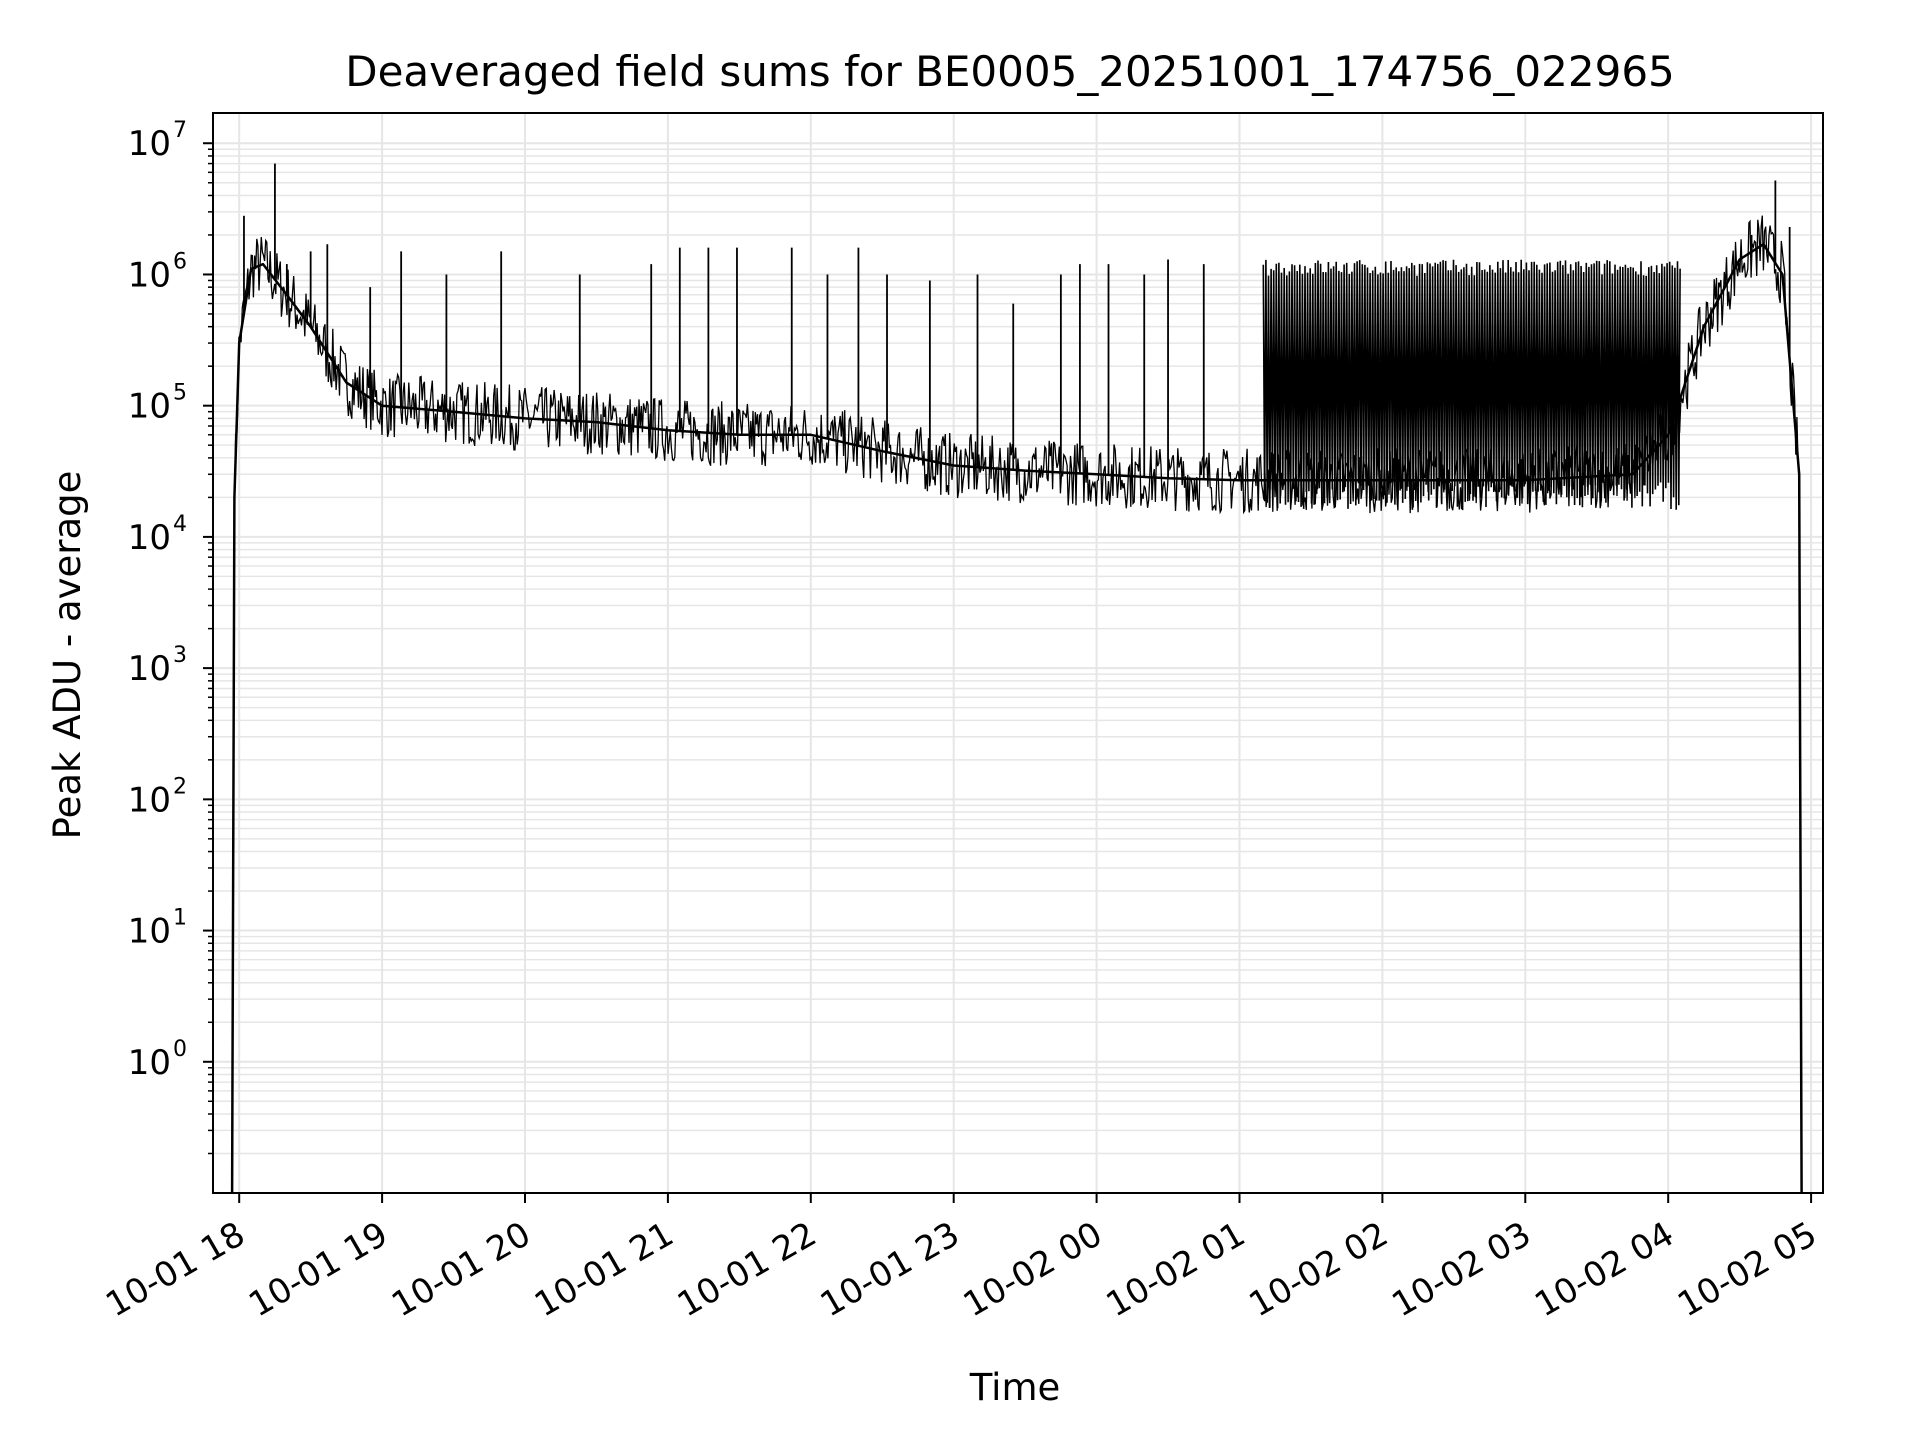  Describe the element at coordinates (180, 130) in the screenshot. I see `y-tick-exponent: 7` at that location.